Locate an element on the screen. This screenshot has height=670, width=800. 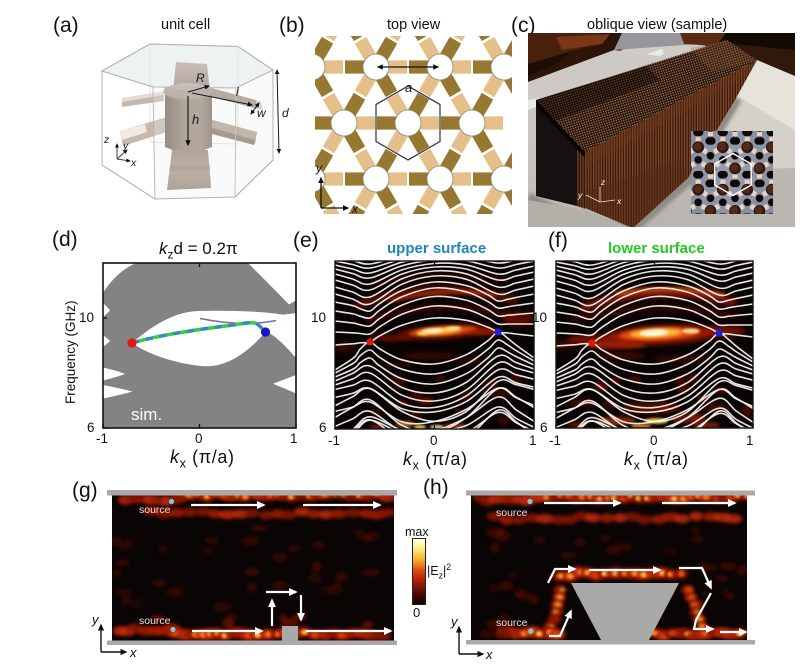
svg-text: d is located at coordinates (285, 113).